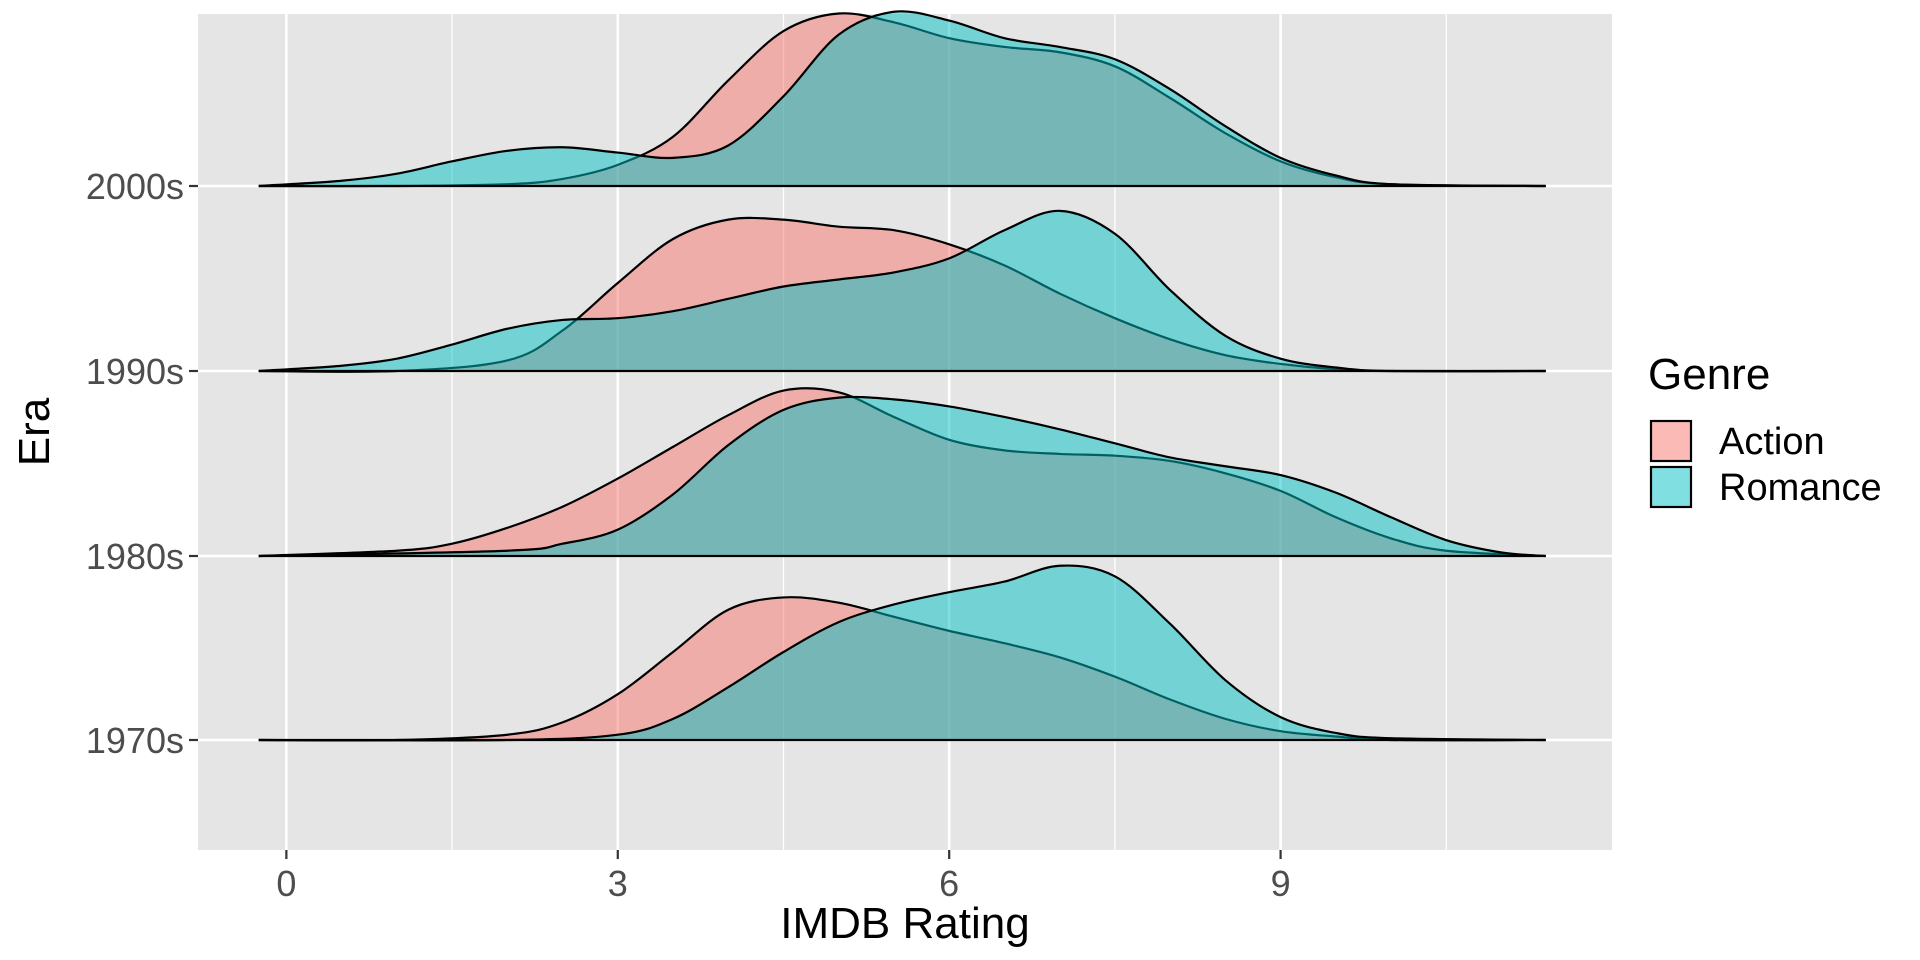 This screenshot has width=1920, height=960. I want to click on x-tick-label: 3, so click(618, 883).